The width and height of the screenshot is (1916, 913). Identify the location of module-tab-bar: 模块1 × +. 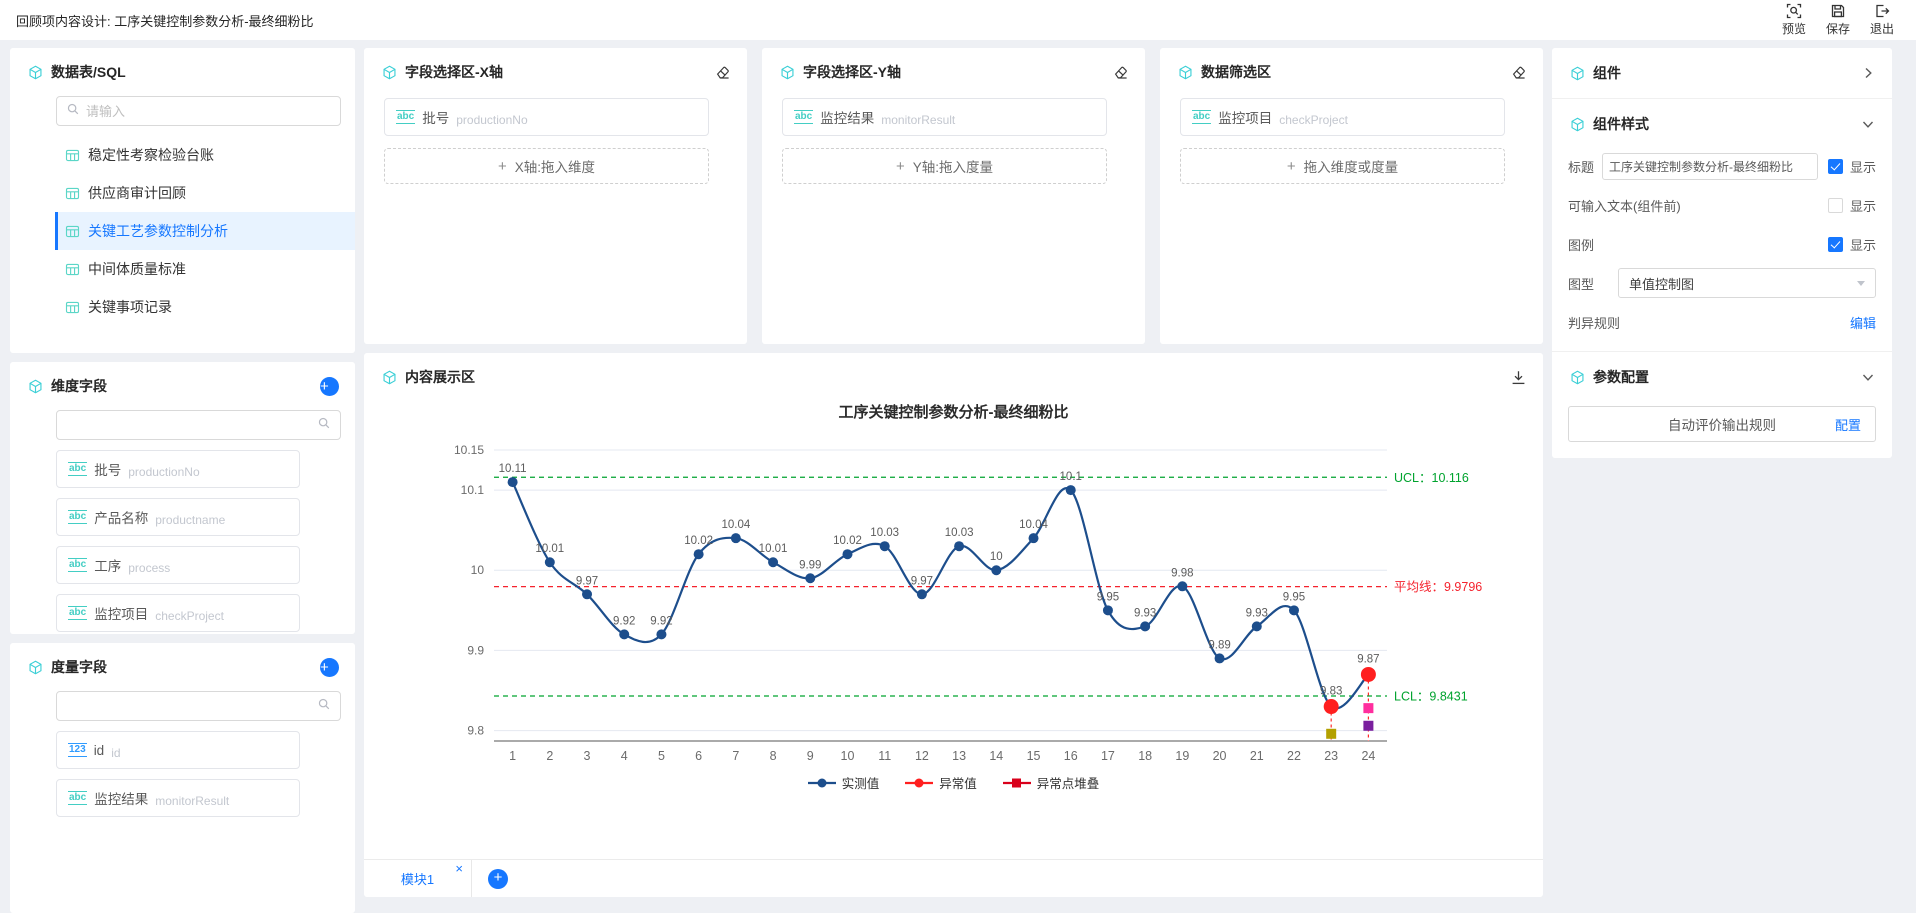
(953, 878).